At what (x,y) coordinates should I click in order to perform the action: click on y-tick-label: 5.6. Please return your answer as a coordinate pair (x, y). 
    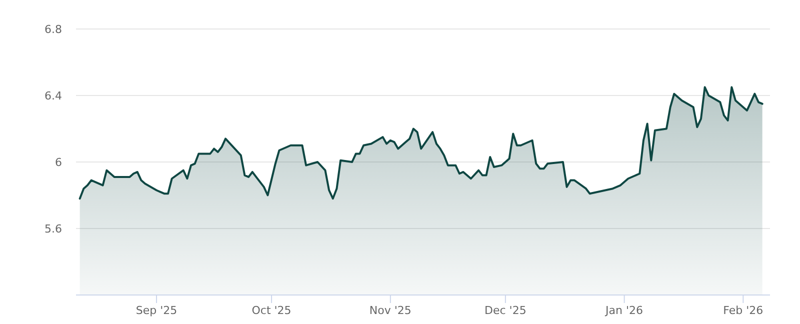
    Looking at the image, I should click on (53, 229).